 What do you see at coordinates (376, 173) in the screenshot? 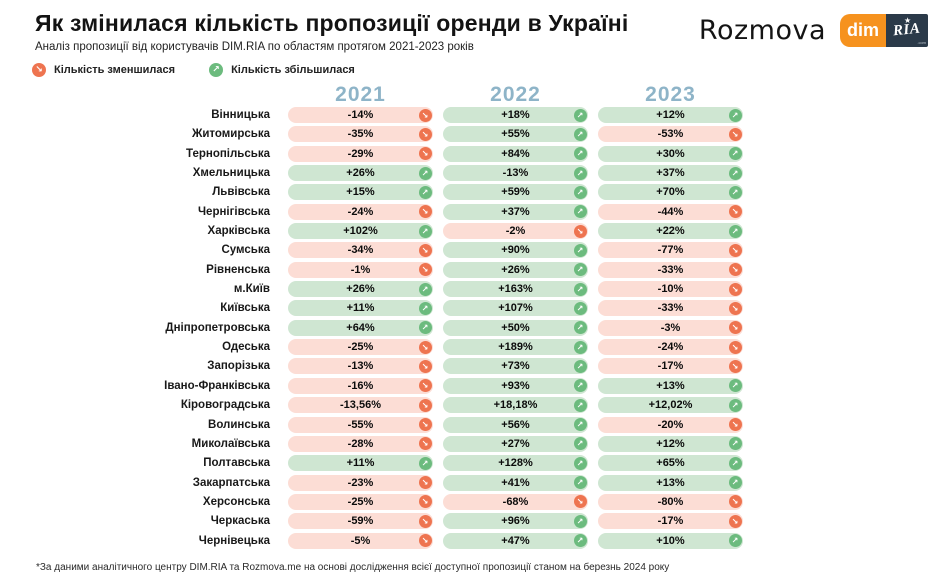
I see `region-row: Хмельницька +26% ↗ -13% ↗ +37% ↗` at bounding box center [376, 173].